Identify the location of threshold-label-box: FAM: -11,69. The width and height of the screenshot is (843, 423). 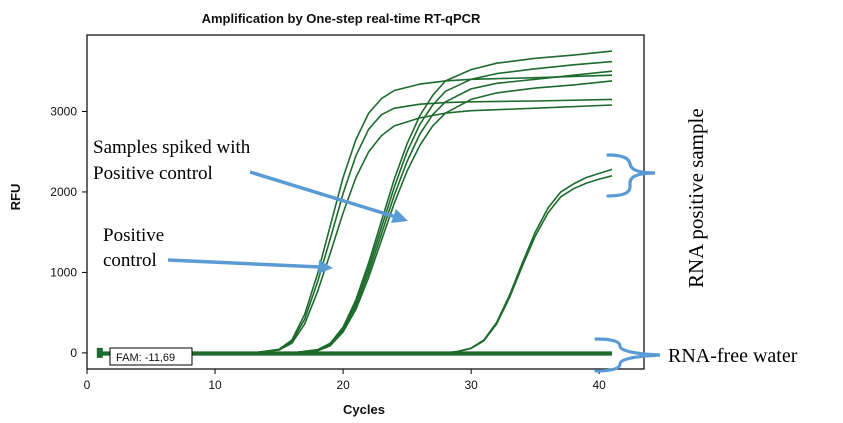
(151, 356).